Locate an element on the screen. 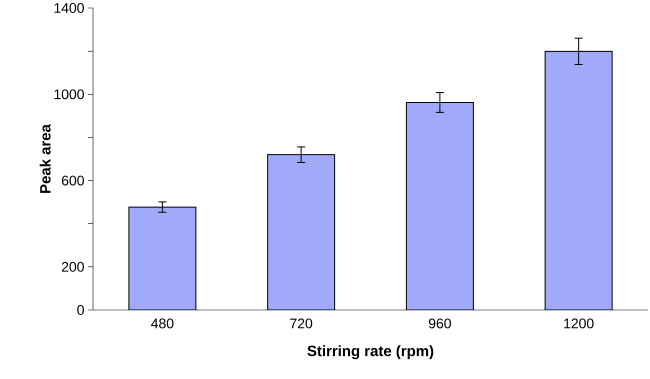 The height and width of the screenshot is (379, 650). y-tick-label: 1000 is located at coordinates (69, 94).